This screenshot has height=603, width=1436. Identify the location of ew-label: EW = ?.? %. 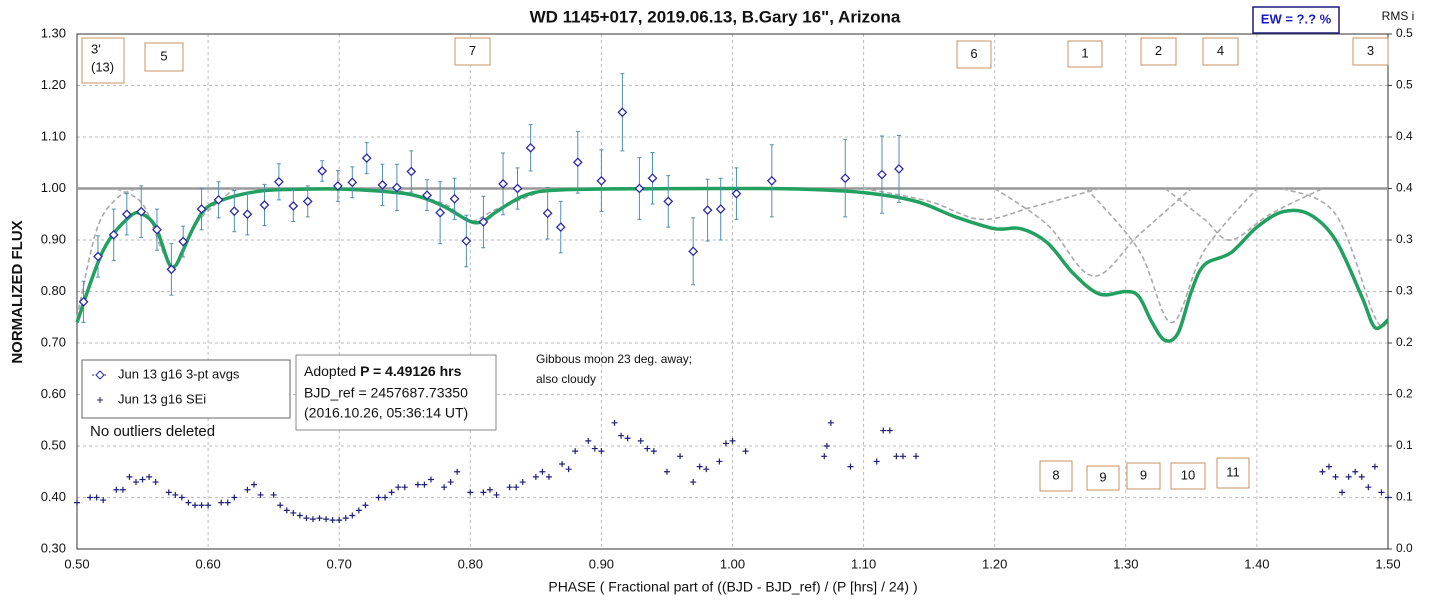
(1296, 18).